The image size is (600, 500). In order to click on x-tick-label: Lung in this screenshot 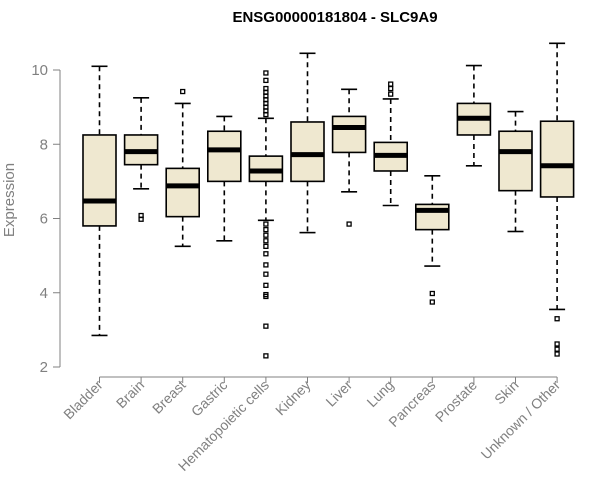, I will do `click(379, 393)`.